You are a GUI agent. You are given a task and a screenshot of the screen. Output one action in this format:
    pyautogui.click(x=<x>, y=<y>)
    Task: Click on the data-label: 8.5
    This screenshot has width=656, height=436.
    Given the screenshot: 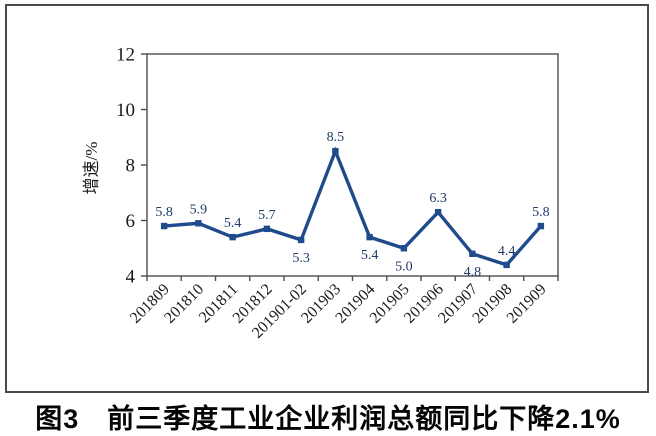 What is the action you would take?
    pyautogui.click(x=336, y=137)
    